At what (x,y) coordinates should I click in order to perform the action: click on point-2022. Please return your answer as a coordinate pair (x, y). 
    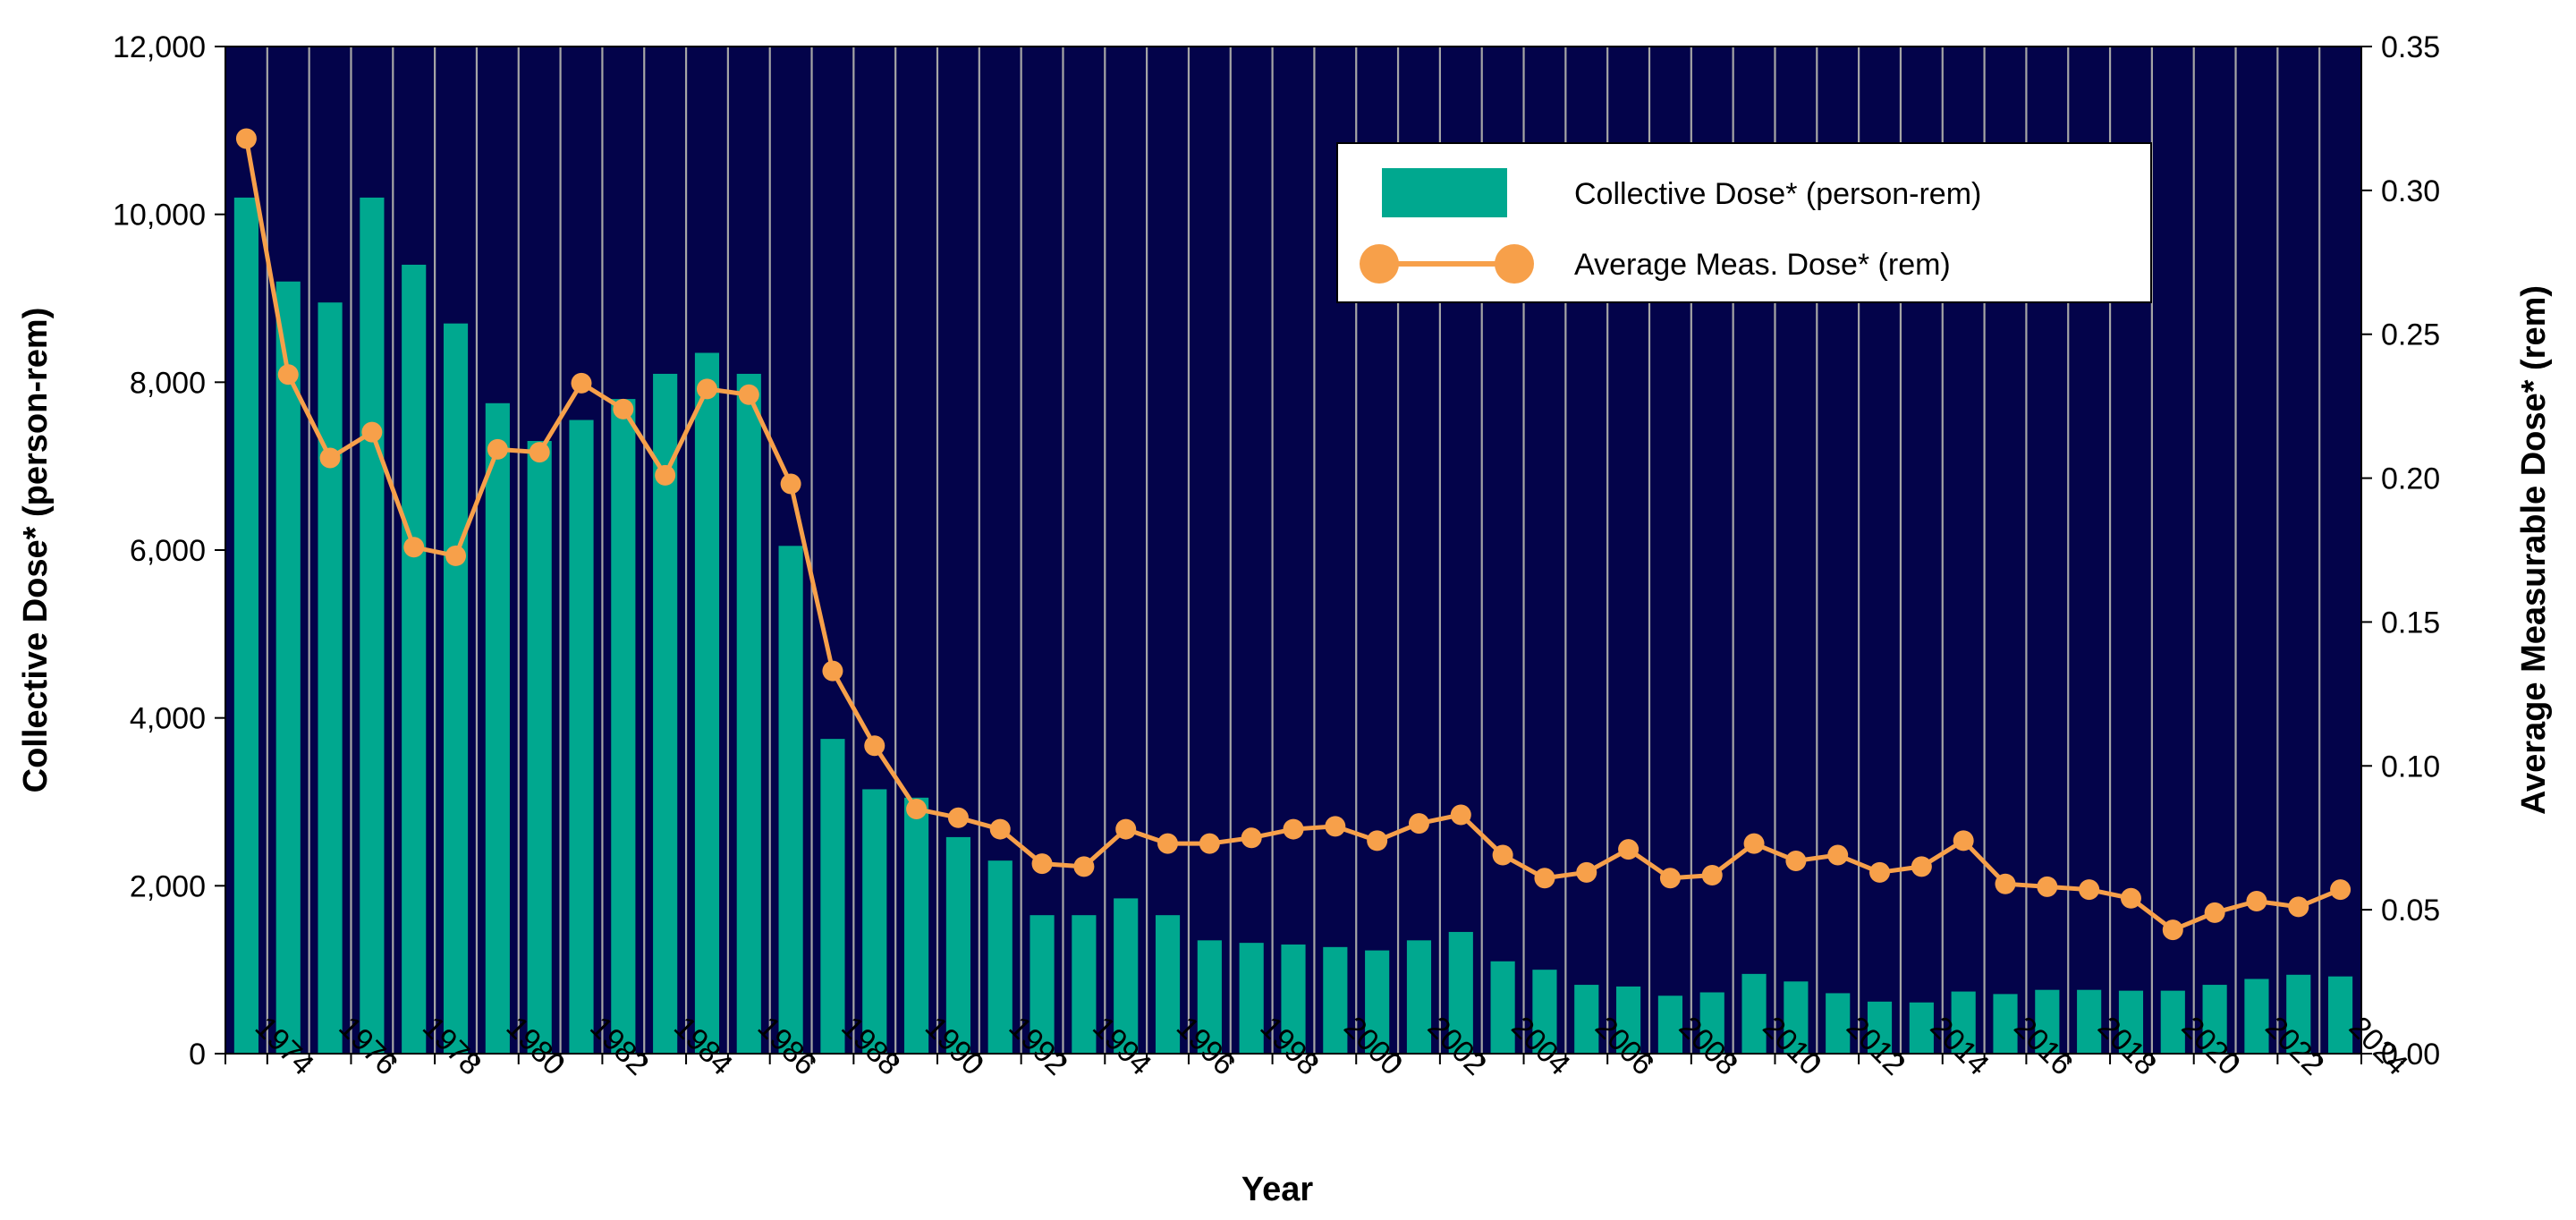
    Looking at the image, I should click on (2298, 907).